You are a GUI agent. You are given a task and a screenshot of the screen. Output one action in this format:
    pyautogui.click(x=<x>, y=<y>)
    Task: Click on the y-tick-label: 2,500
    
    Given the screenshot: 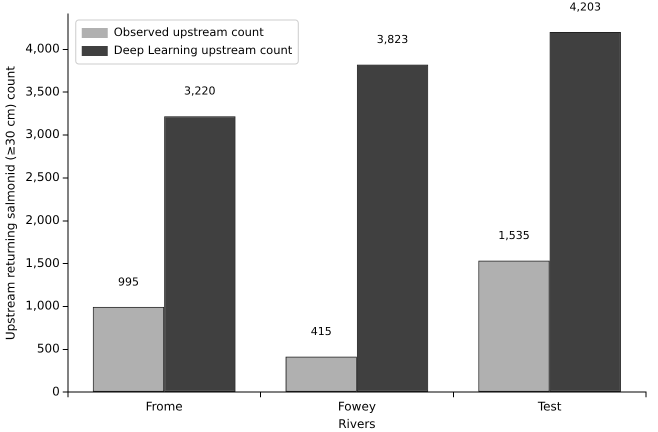 What is the action you would take?
    pyautogui.click(x=42, y=177)
    